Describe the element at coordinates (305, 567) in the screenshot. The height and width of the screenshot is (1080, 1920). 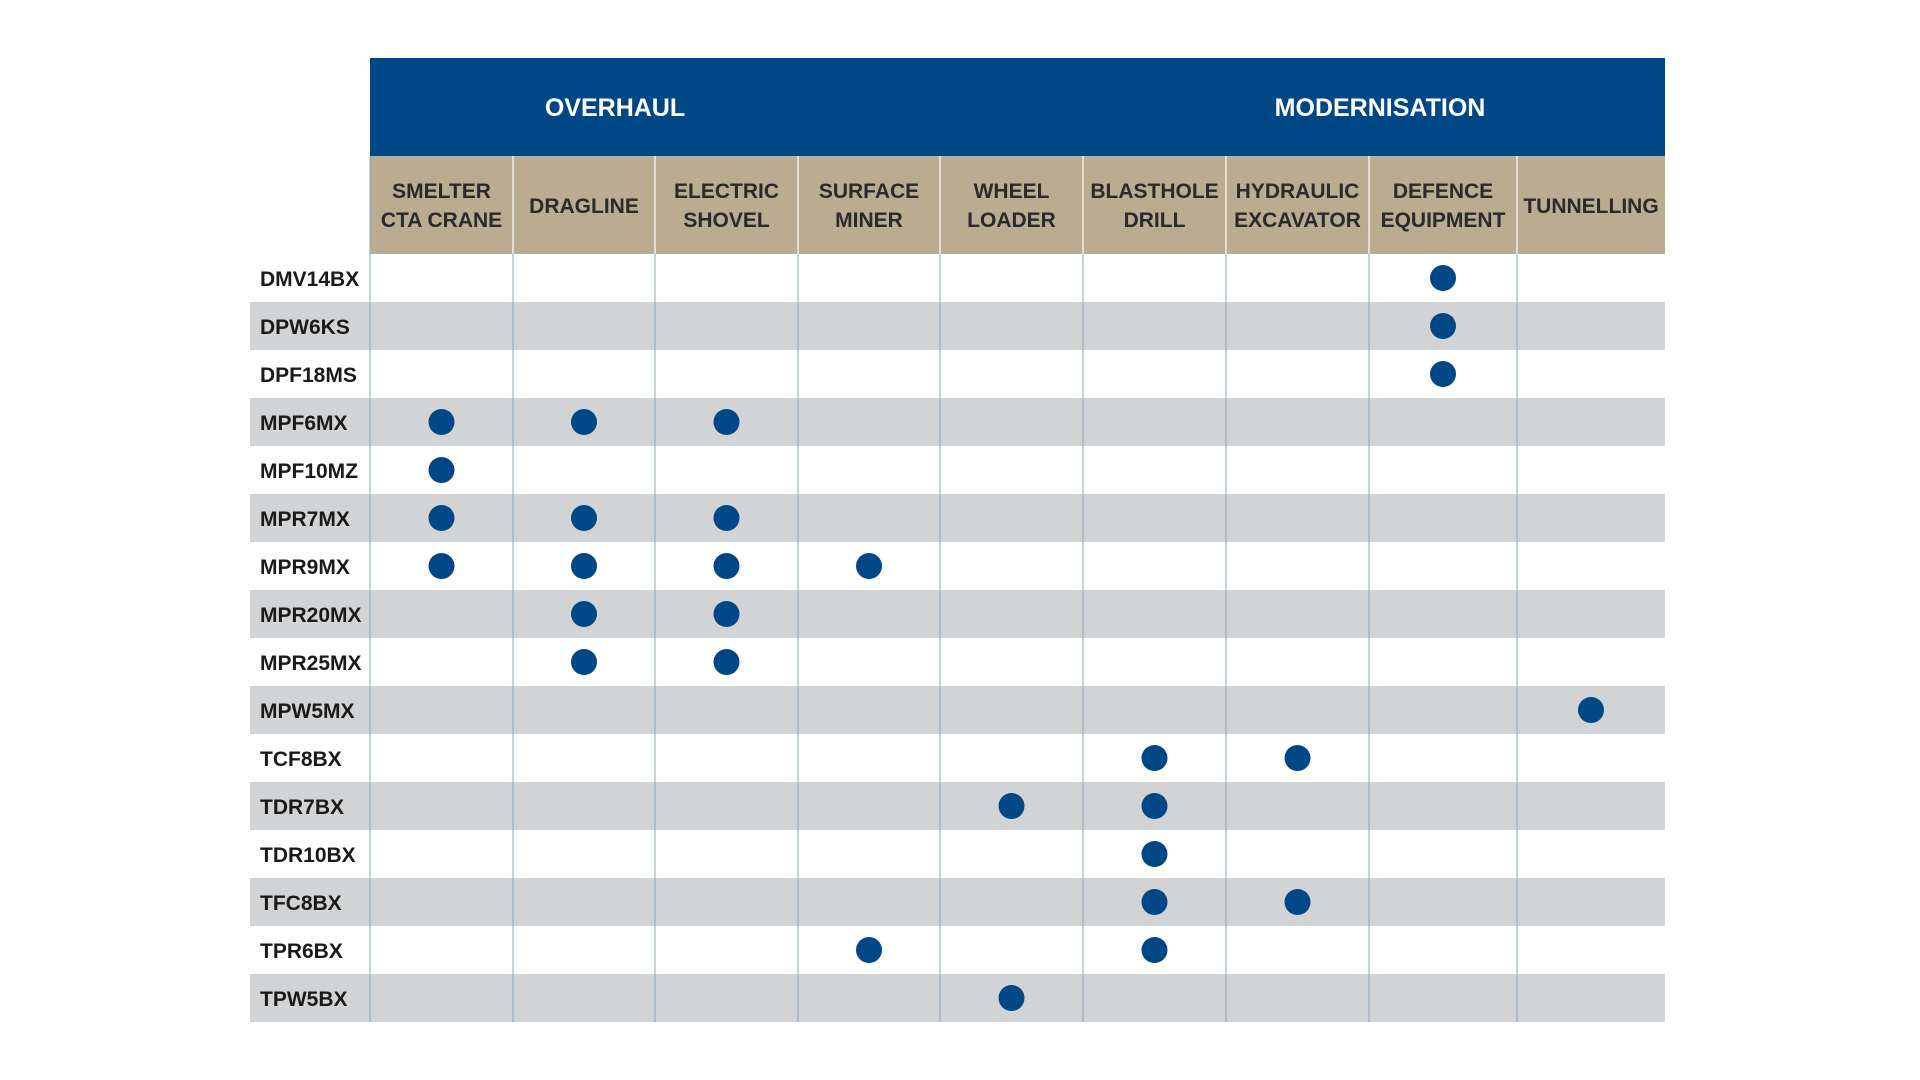
I see `row-label: MPR9MX` at that location.